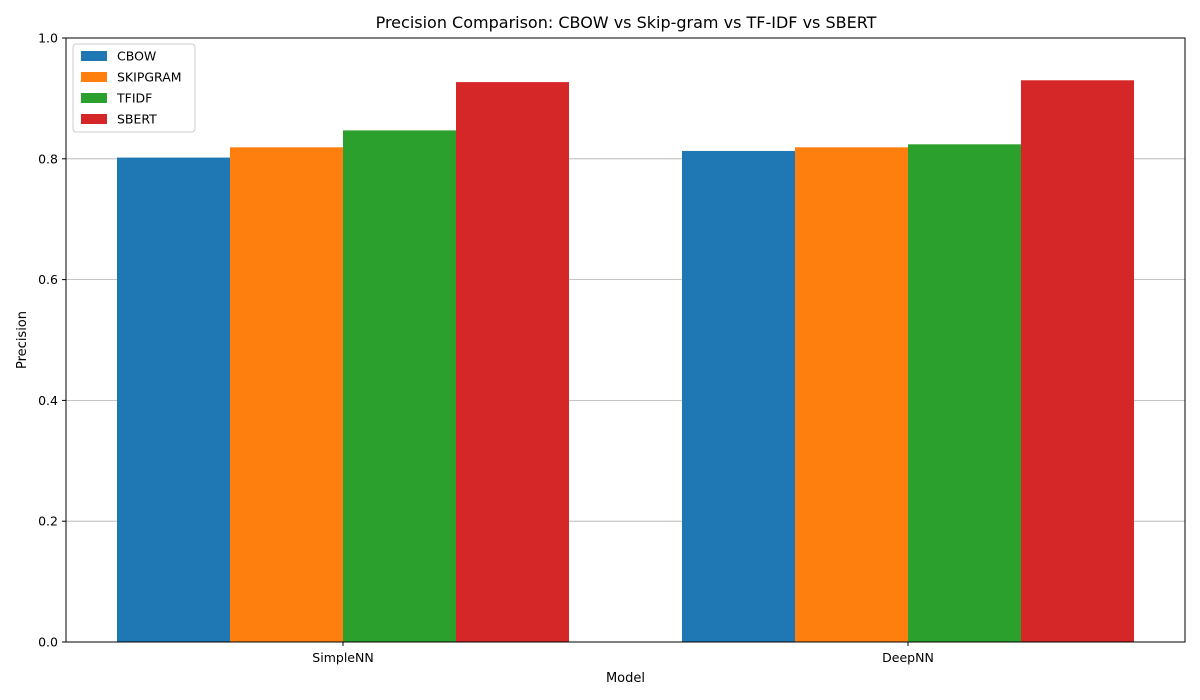  What do you see at coordinates (399, 386) in the screenshot?
I see `bar-tfidf-simplenn` at bounding box center [399, 386].